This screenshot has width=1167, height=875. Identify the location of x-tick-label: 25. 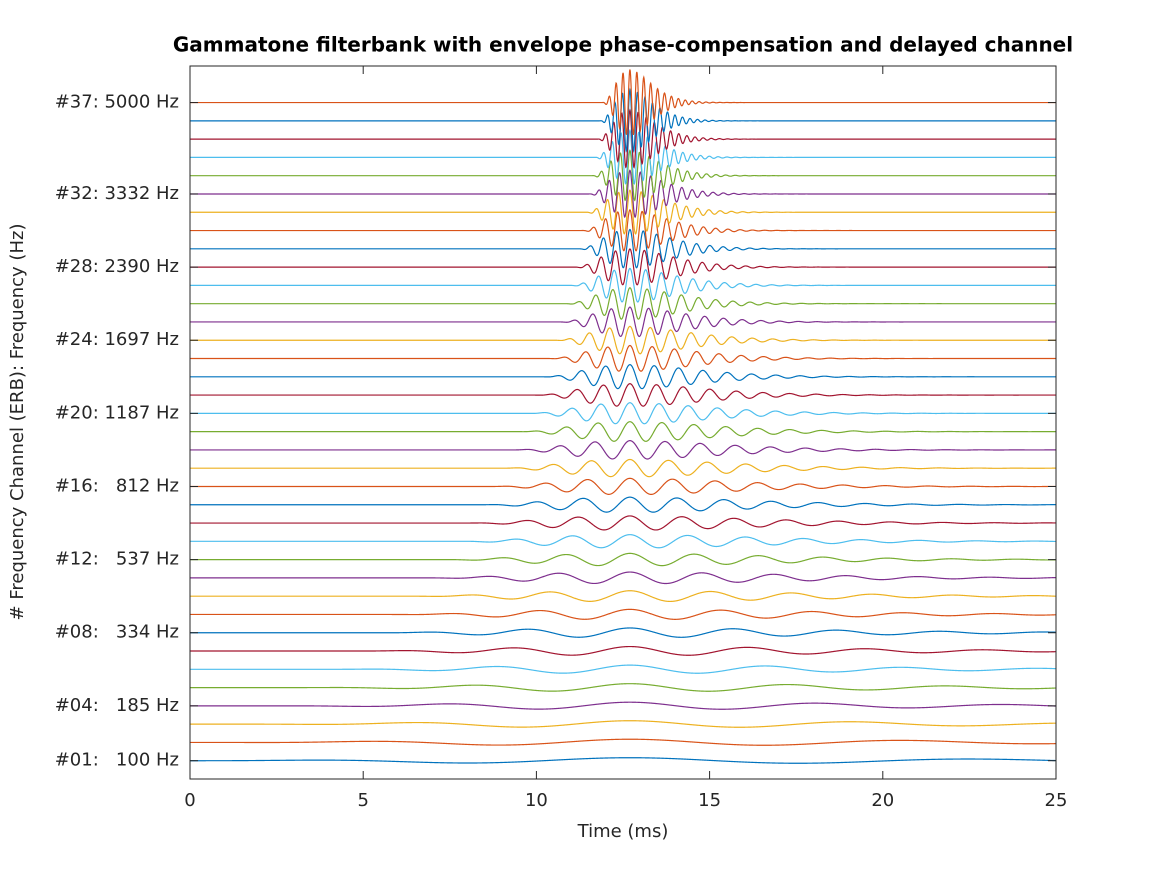
(1056, 800).